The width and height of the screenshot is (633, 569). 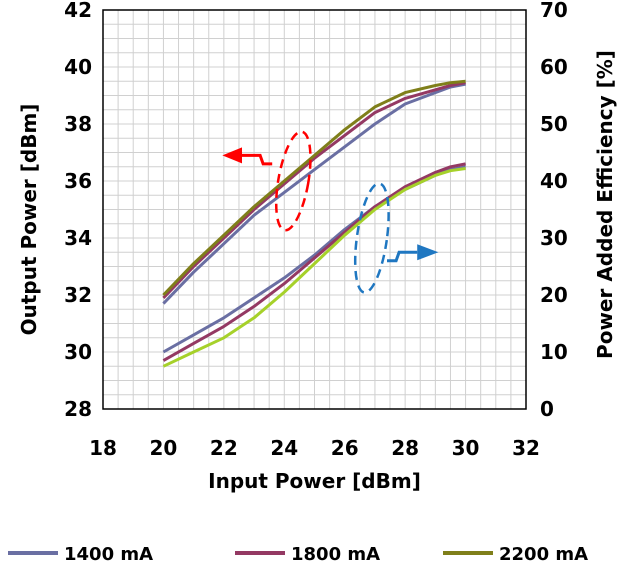 I want to click on annotation-arrow-left-stem, so click(x=255, y=159).